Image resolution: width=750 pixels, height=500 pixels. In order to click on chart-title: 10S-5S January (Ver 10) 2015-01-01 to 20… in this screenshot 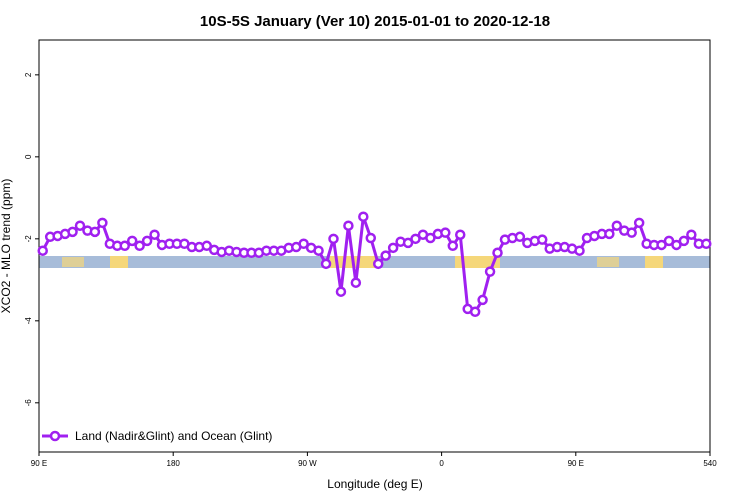, I will do `click(375, 21)`.